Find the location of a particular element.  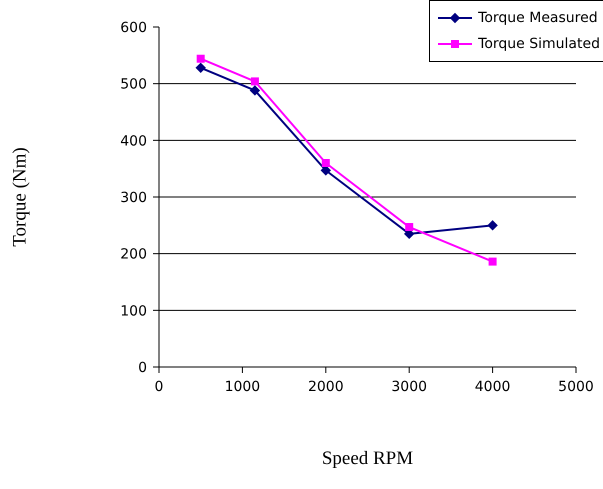

x-tick-label: 5000 is located at coordinates (576, 386).